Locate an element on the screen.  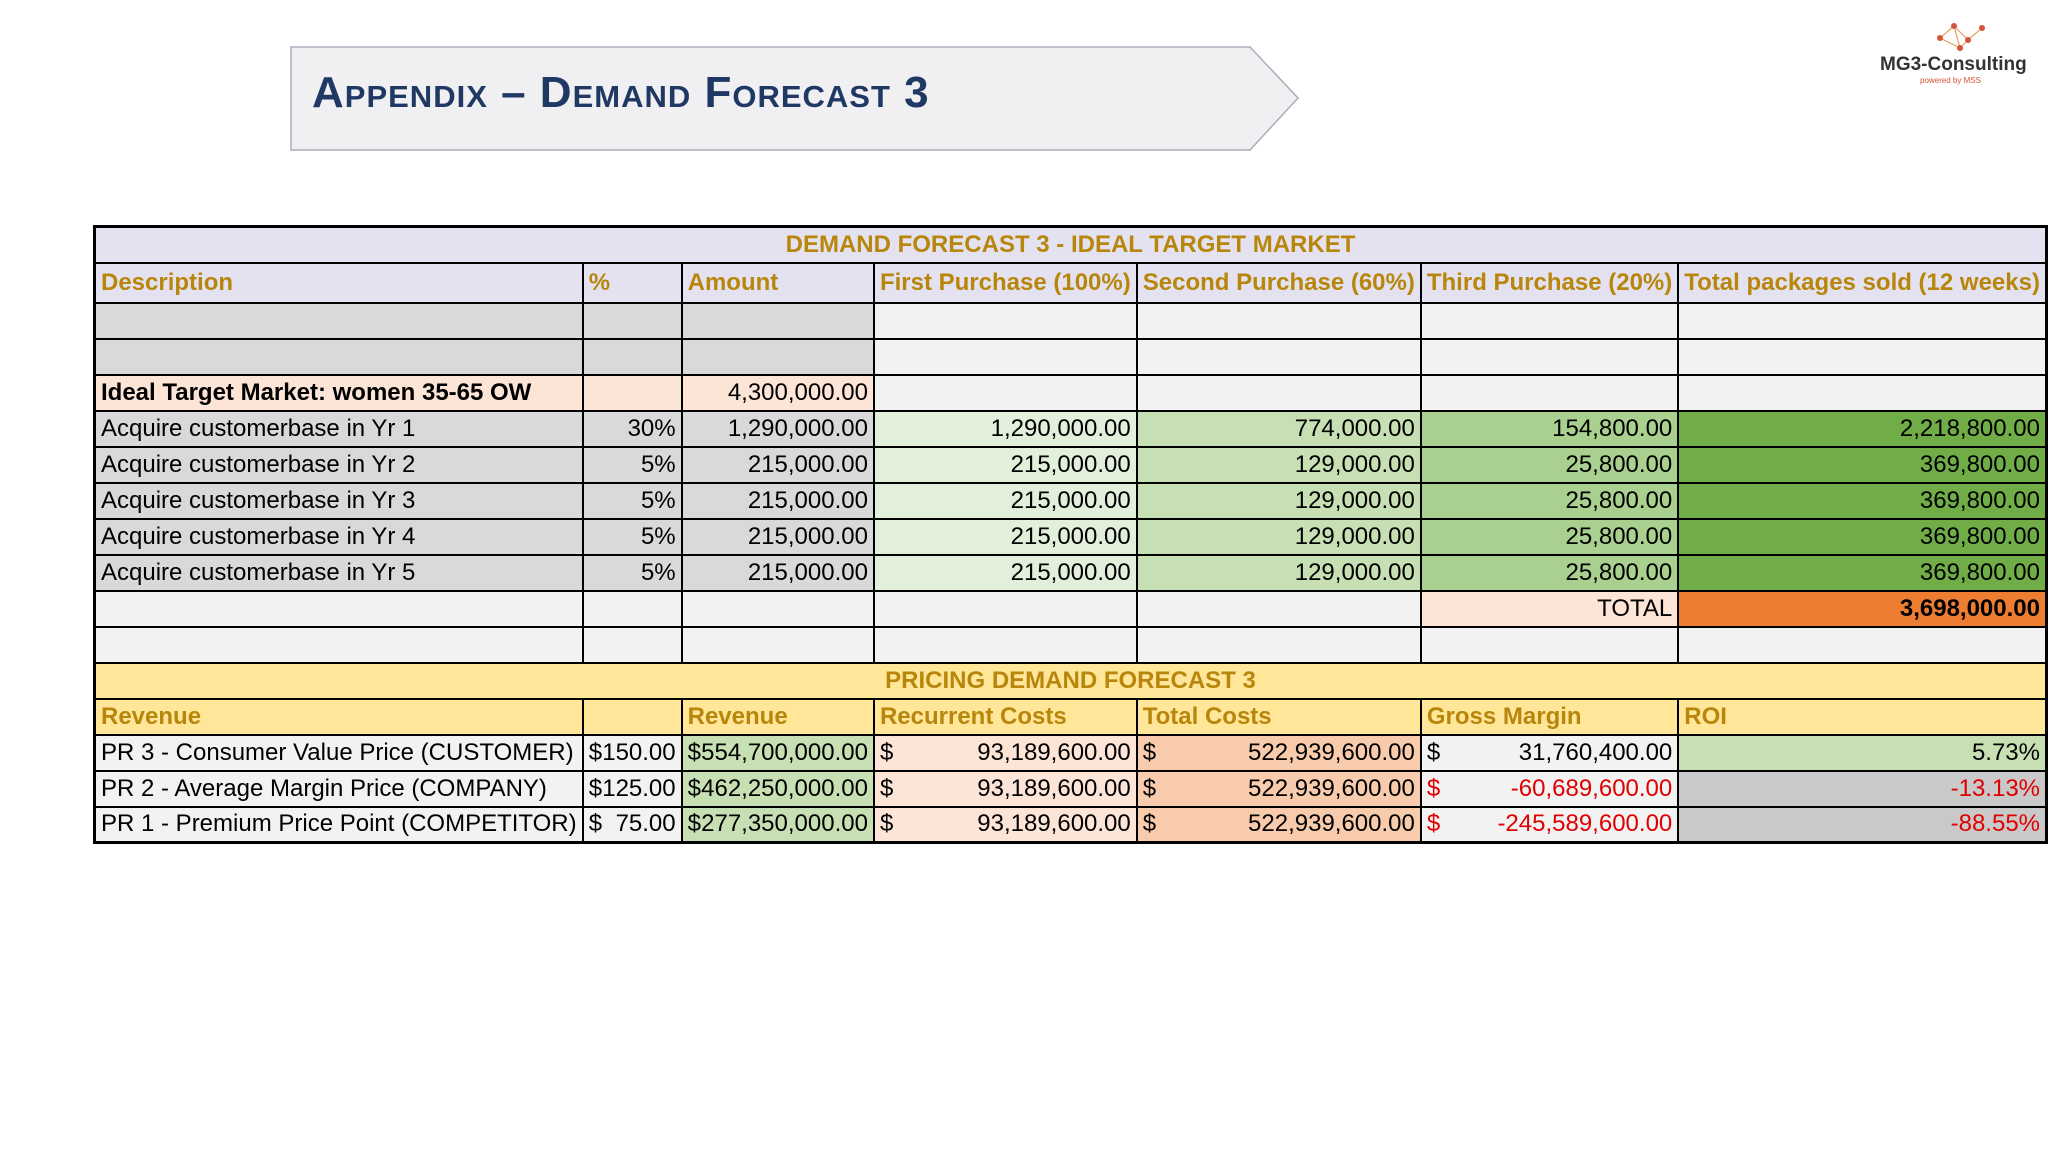
demand-title-row: DEMAND FORECAST 3 - IDEAL TARGET MARKET is located at coordinates (1070, 244).